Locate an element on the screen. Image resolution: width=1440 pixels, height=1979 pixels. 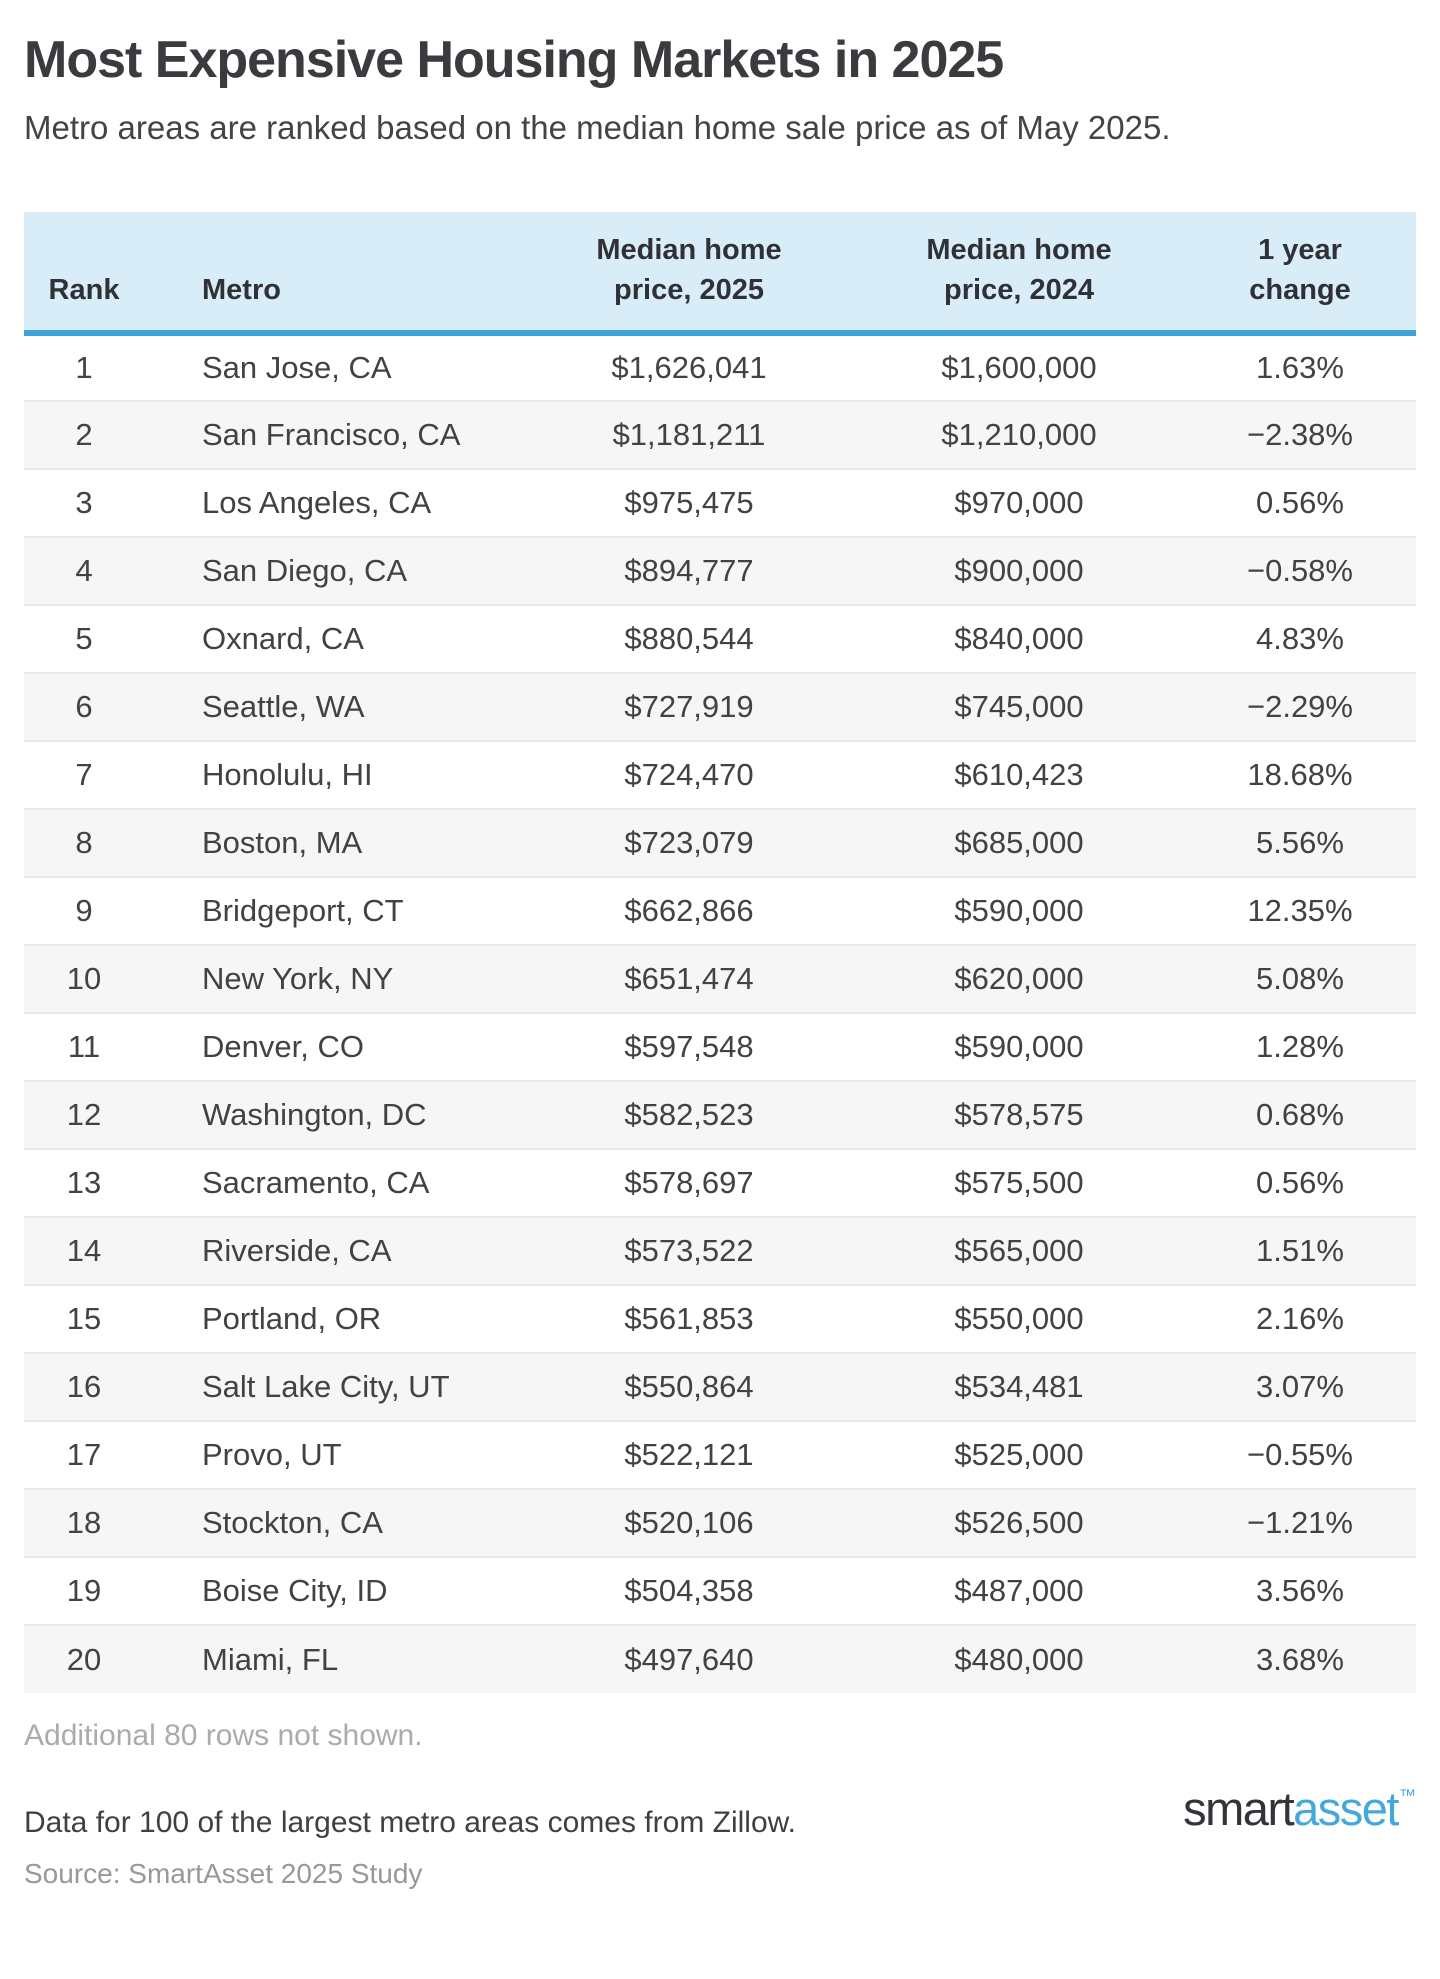
cell-price_2025: $894,777 is located at coordinates (689, 570).